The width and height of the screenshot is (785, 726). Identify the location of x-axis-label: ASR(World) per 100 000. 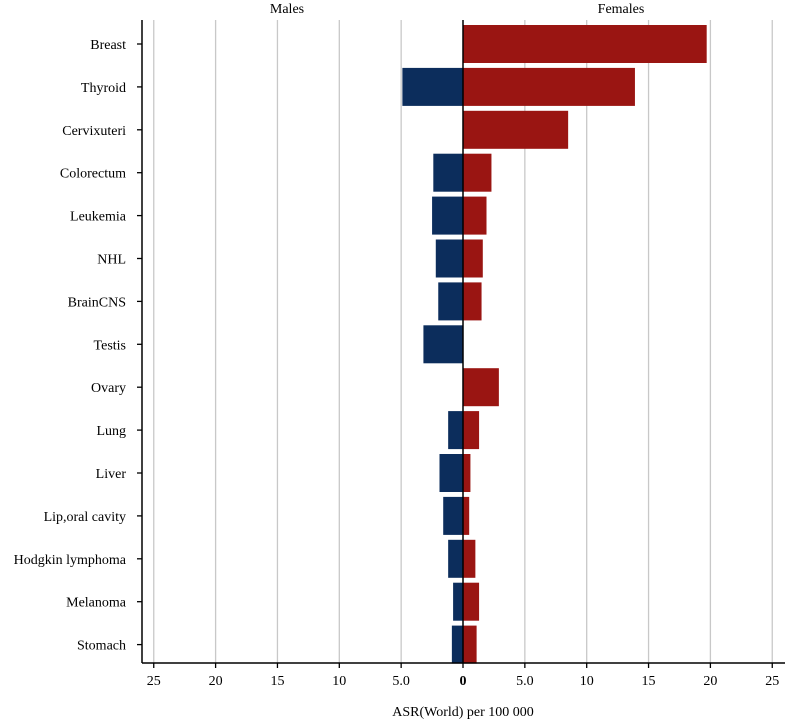
(463, 712).